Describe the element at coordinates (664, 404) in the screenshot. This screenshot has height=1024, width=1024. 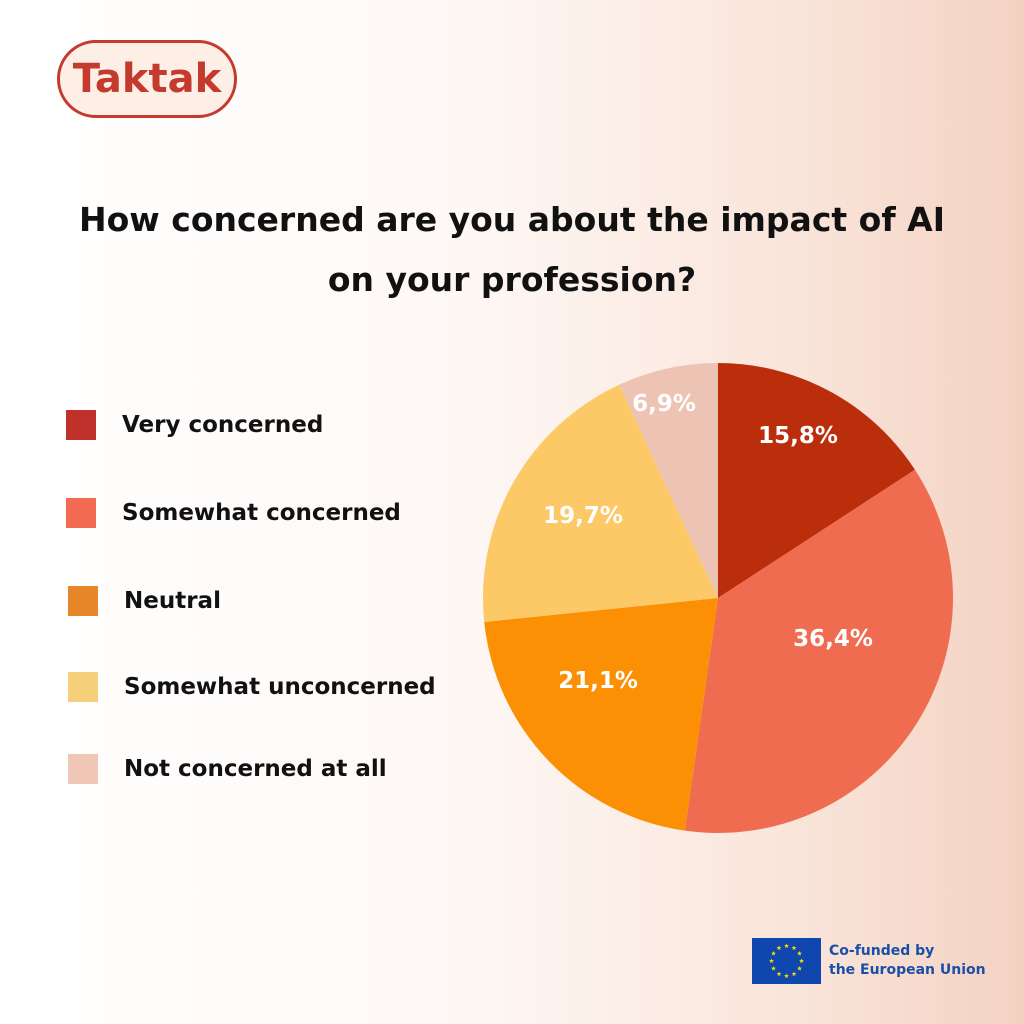
I see `slice-value-label: 6,9%` at that location.